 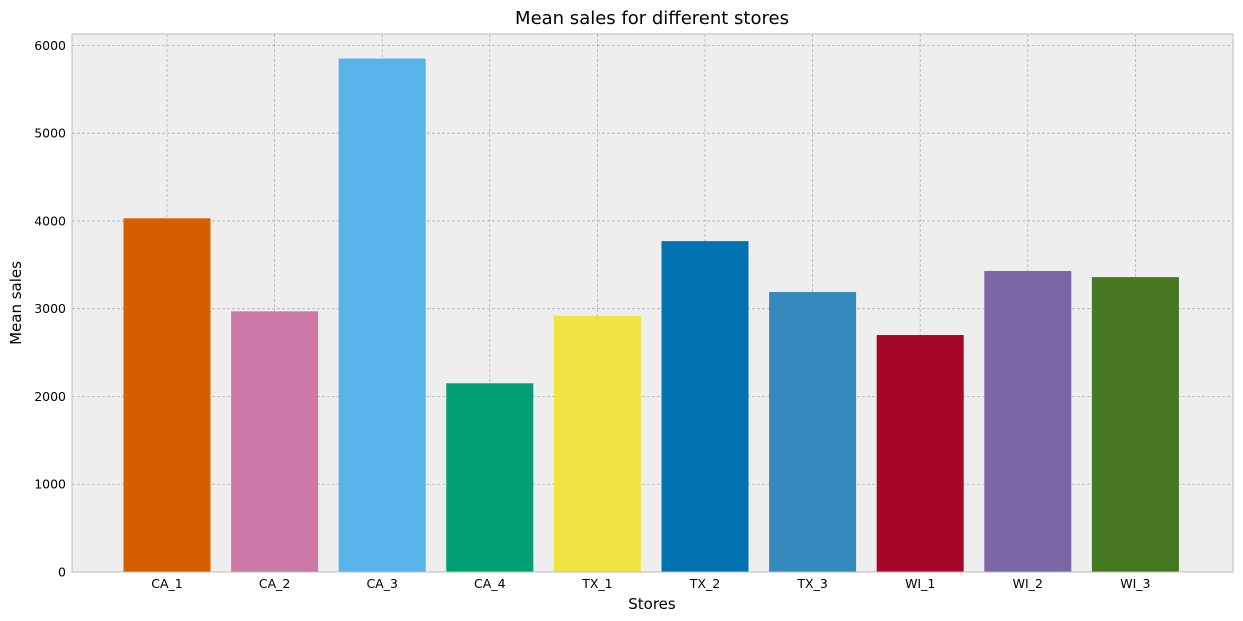 I want to click on y-tick-label: 5000, so click(x=50, y=133).